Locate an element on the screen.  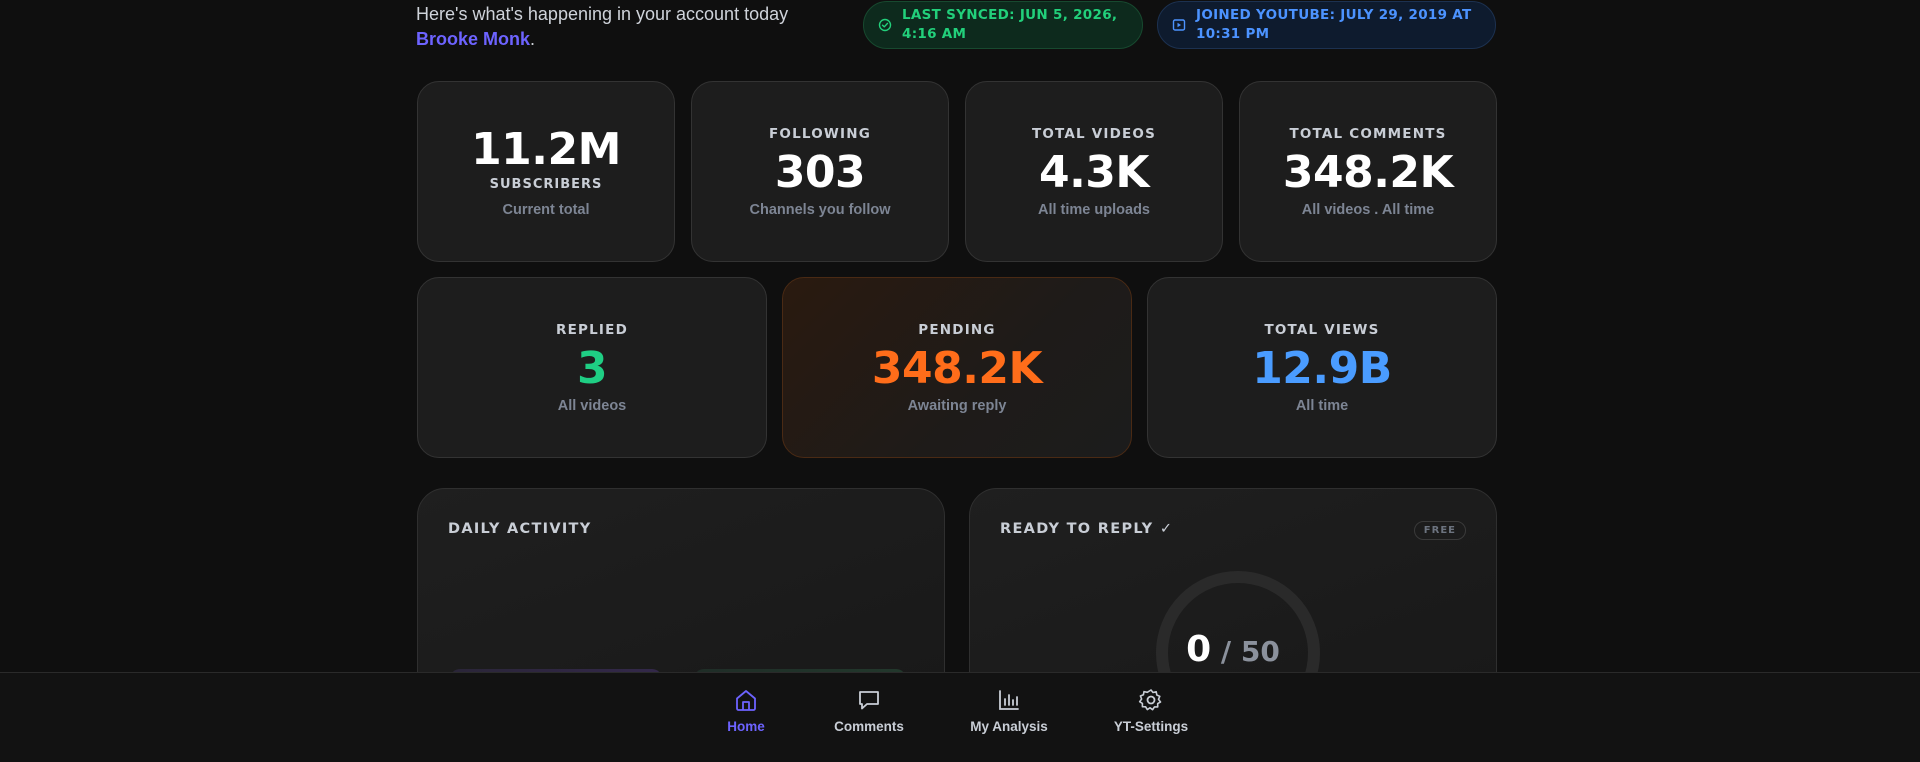
nav-home: Home is located at coordinates (746, 710).